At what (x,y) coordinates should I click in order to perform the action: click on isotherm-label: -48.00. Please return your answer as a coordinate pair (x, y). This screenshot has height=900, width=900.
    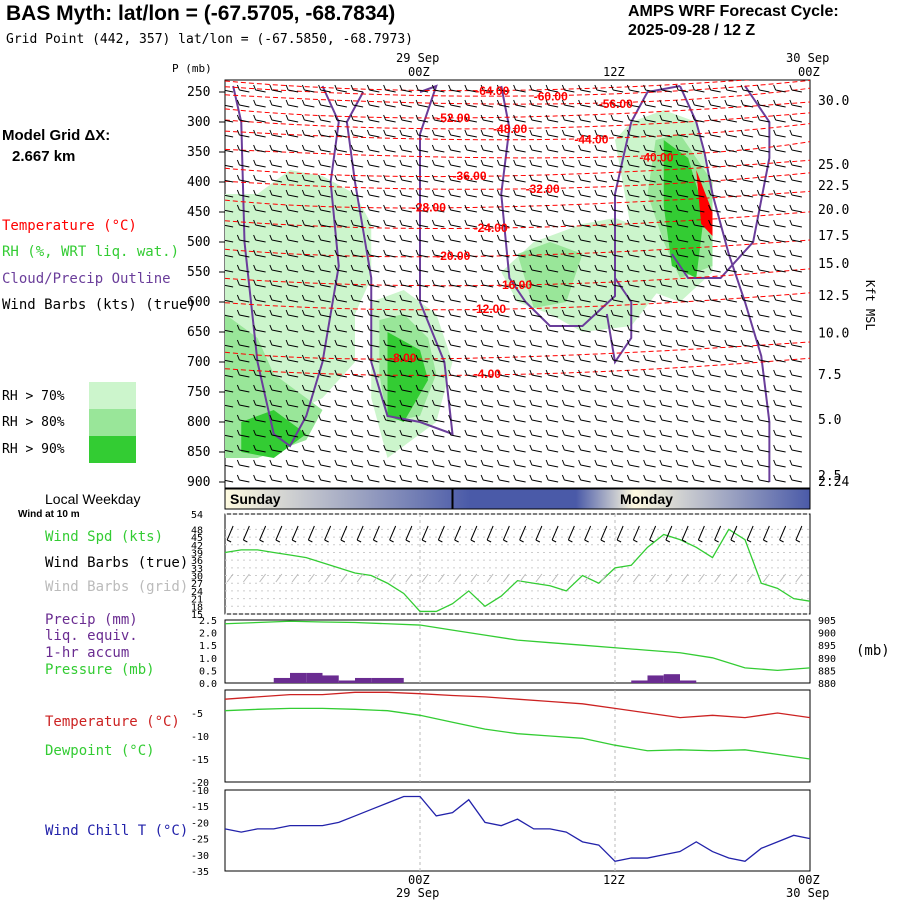
    Looking at the image, I should click on (510, 129).